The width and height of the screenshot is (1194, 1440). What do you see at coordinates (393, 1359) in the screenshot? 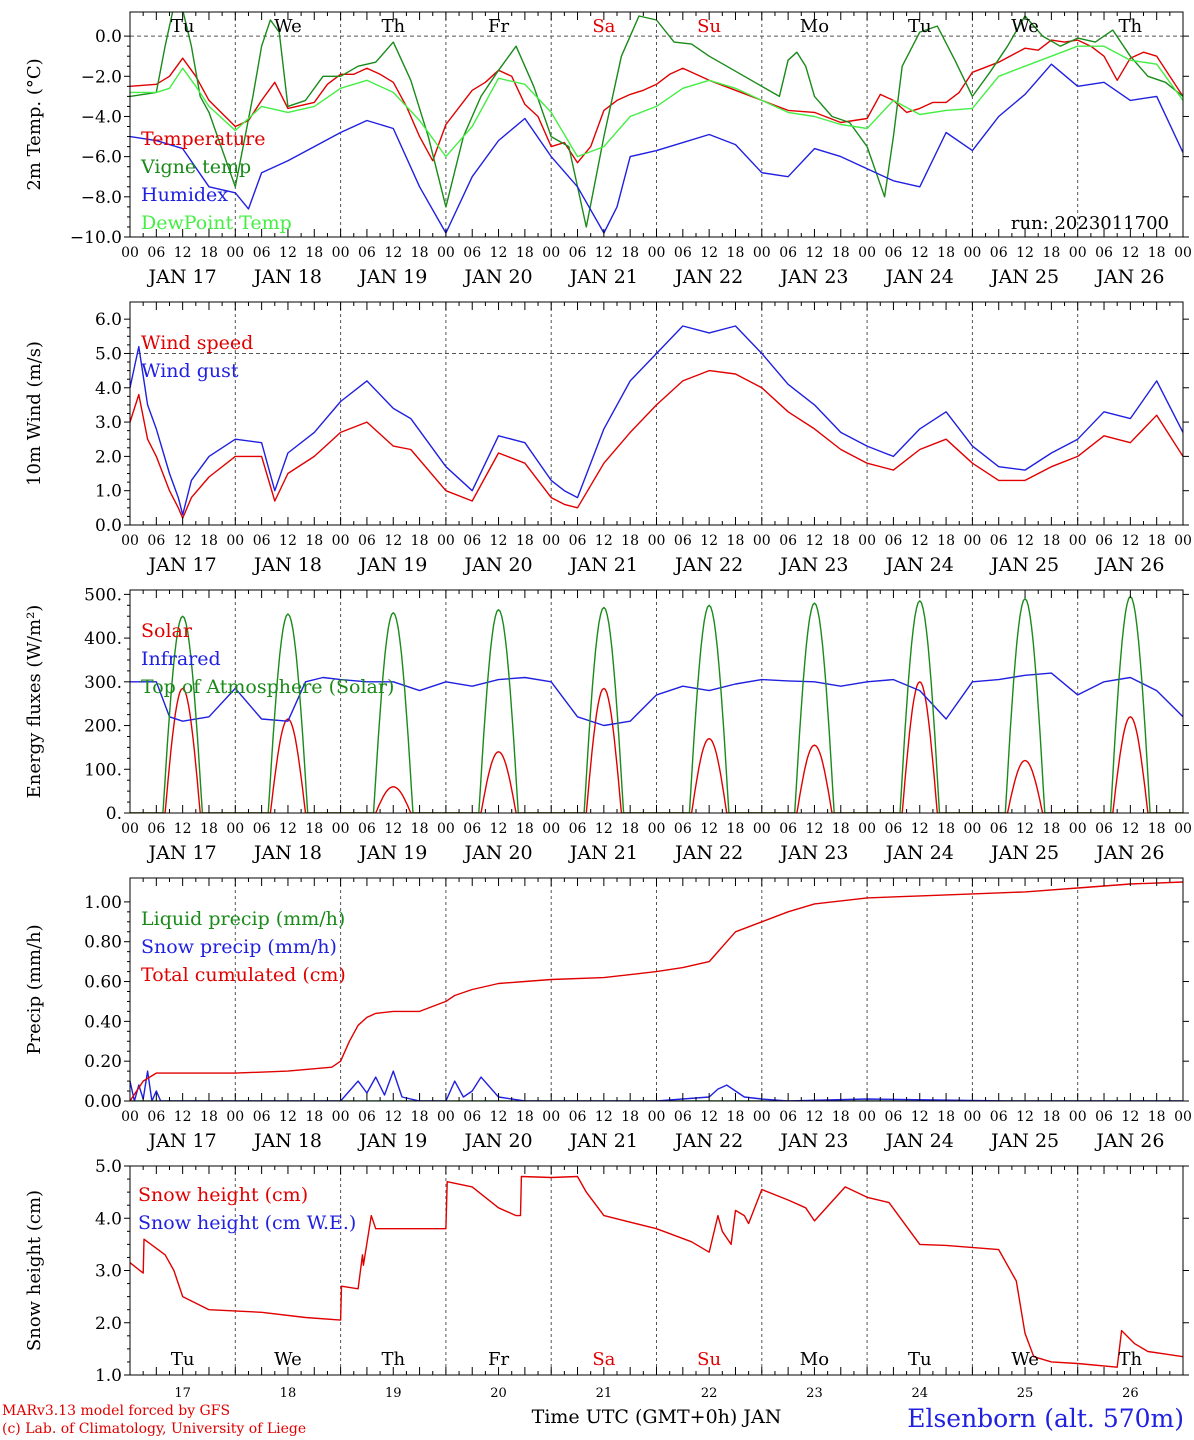
I see `weekday-label: Th` at bounding box center [393, 1359].